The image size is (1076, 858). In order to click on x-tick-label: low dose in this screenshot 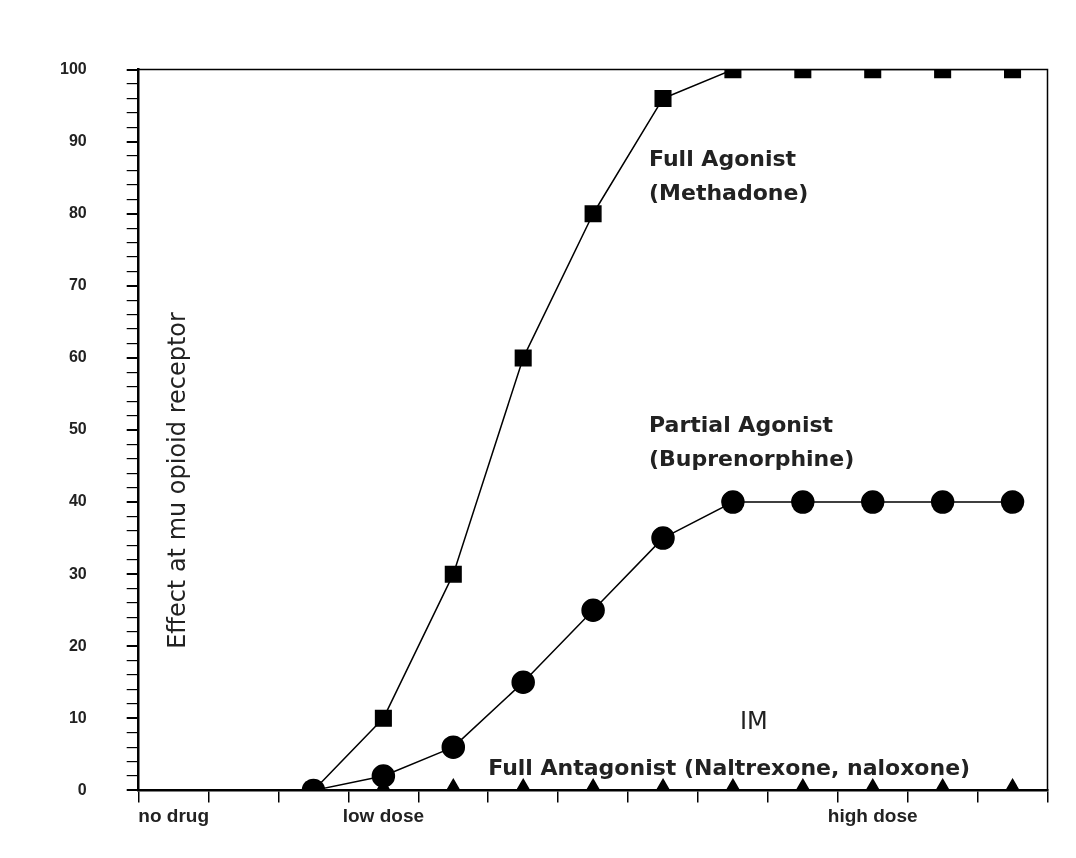, I will do `click(383, 816)`.